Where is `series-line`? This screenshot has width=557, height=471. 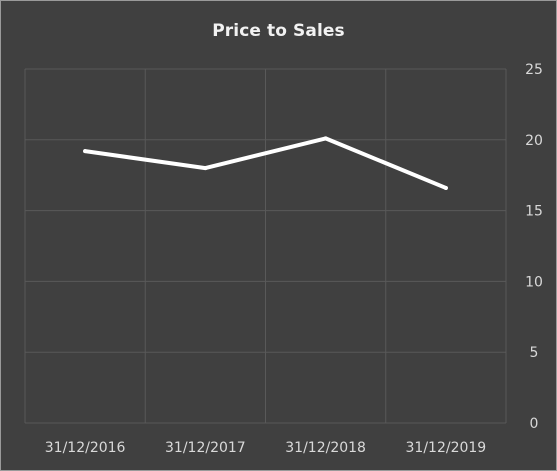
series-line is located at coordinates (265, 163).